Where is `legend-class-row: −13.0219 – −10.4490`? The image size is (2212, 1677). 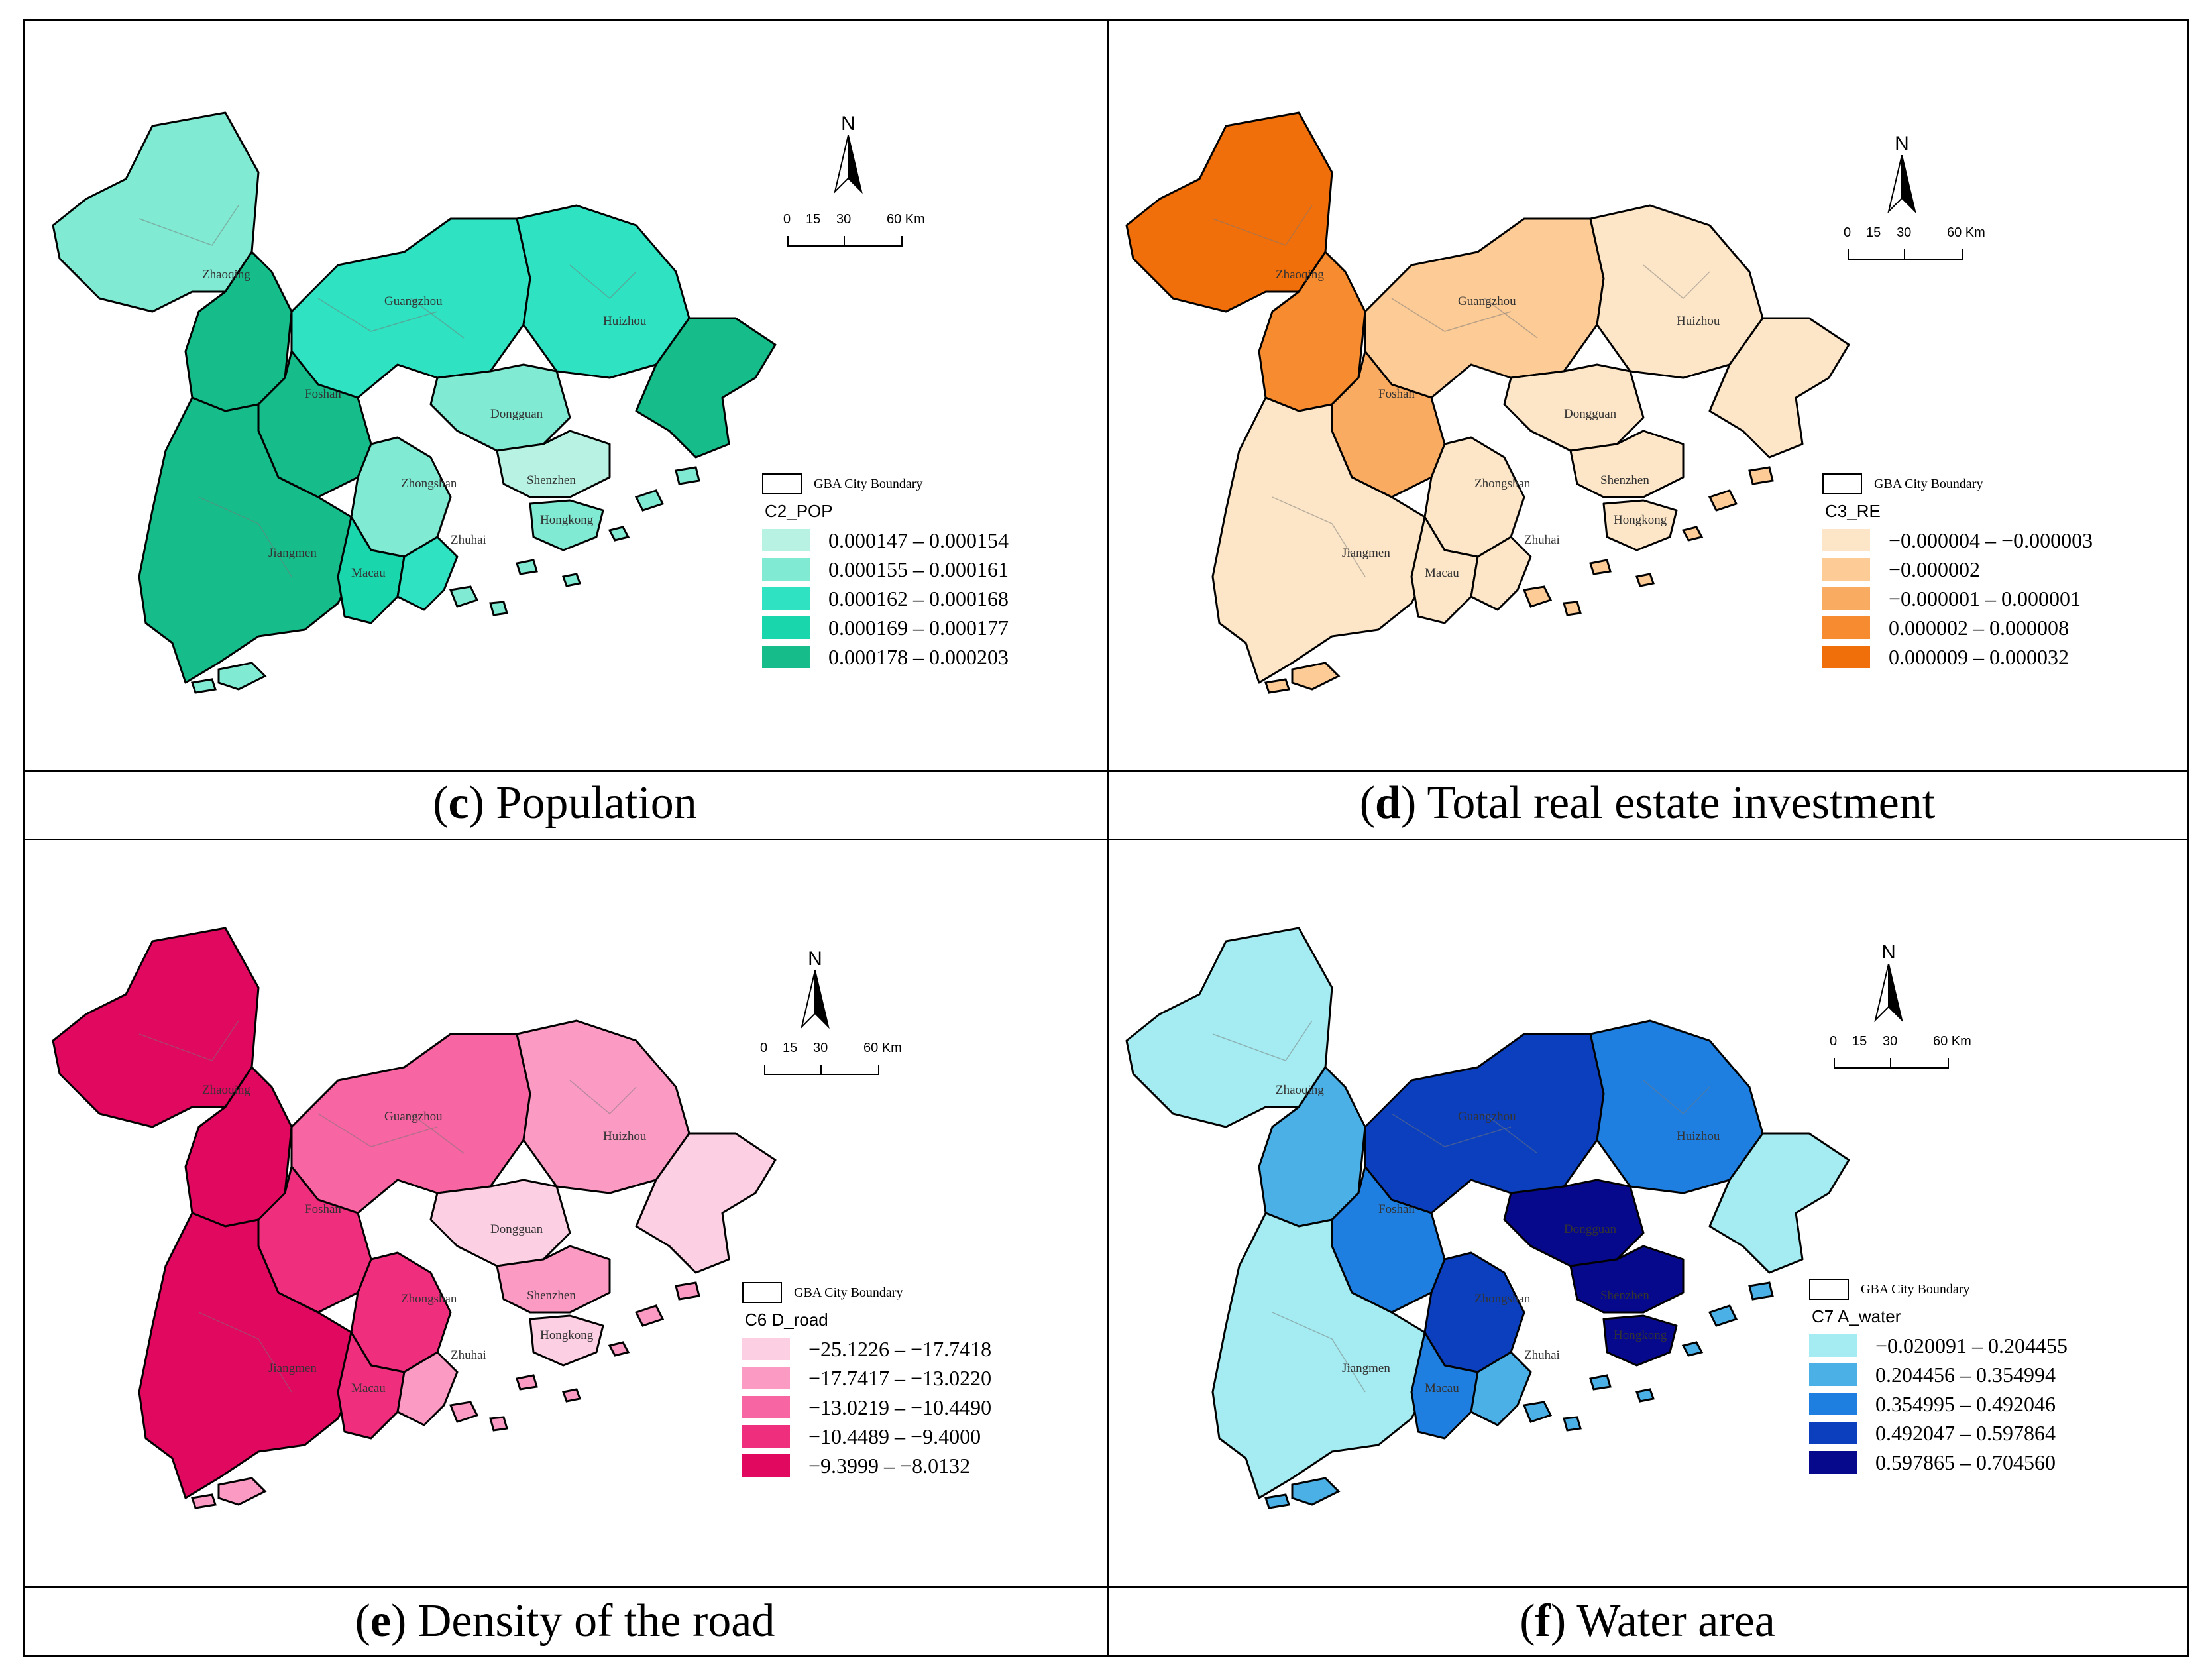 legend-class-row: −13.0219 – −10.4490 is located at coordinates (927, 1407).